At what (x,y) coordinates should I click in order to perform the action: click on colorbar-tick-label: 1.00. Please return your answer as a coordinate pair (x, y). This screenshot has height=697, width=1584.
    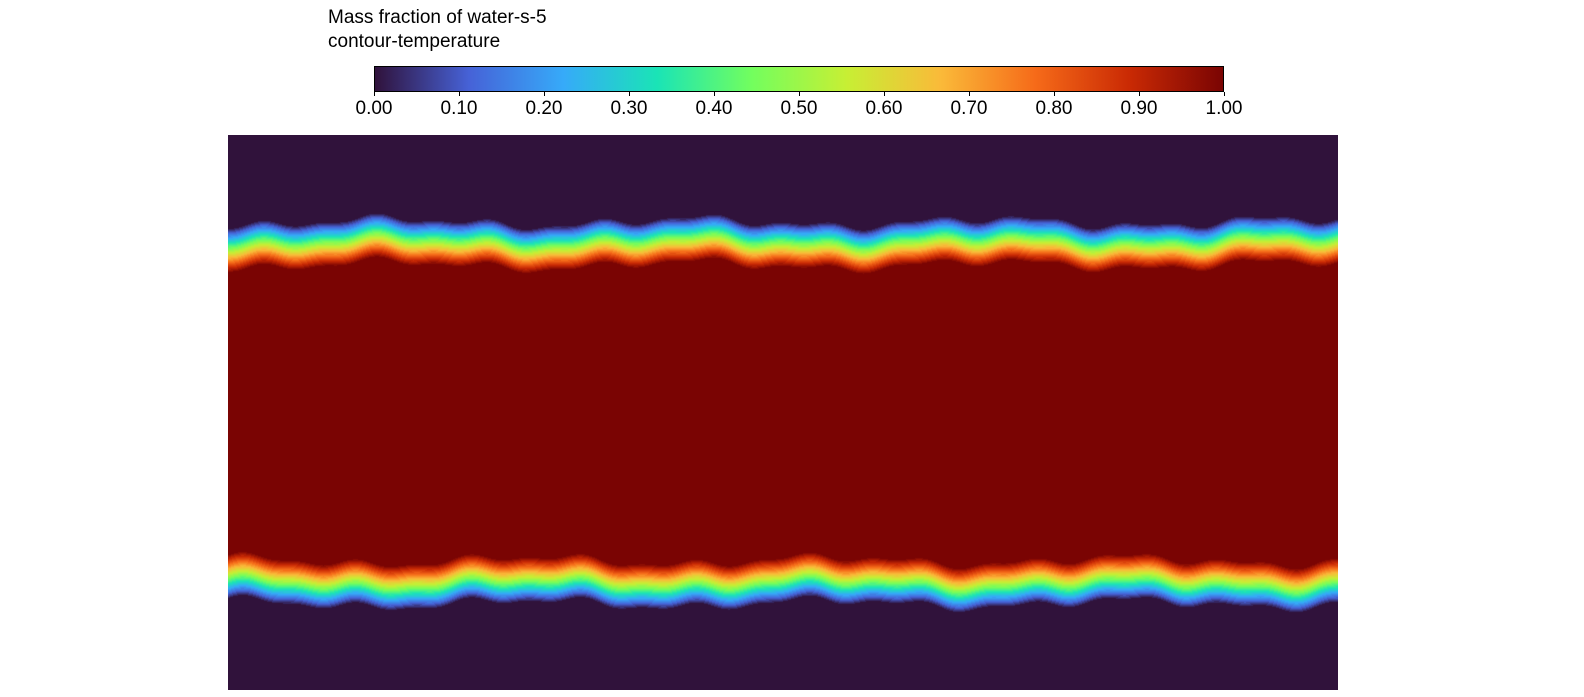
    Looking at the image, I should click on (1224, 108).